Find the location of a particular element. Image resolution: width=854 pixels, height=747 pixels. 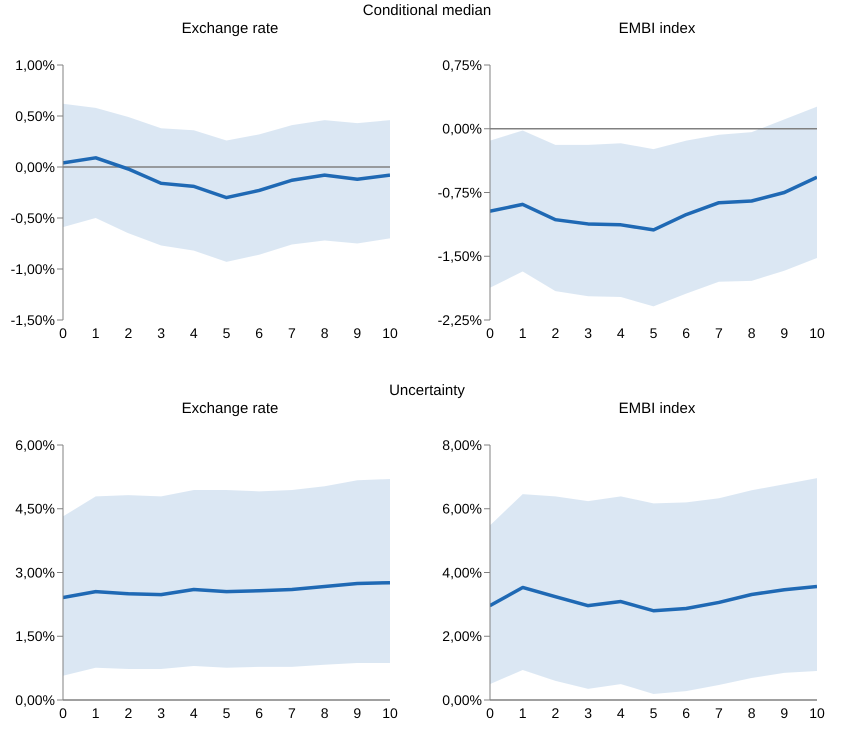

y-tick-label: 0,50% is located at coordinates (35, 116).